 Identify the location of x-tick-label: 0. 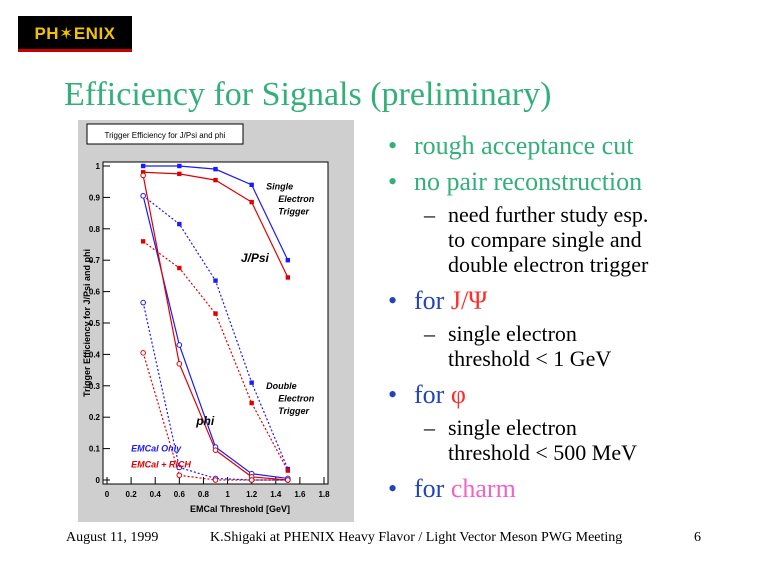
(107, 494).